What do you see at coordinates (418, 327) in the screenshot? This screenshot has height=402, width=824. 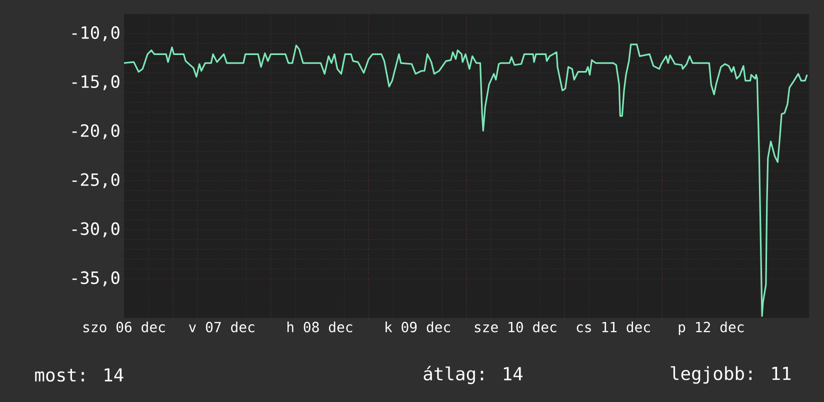 I see `x-tick-label: k 09 dec` at bounding box center [418, 327].